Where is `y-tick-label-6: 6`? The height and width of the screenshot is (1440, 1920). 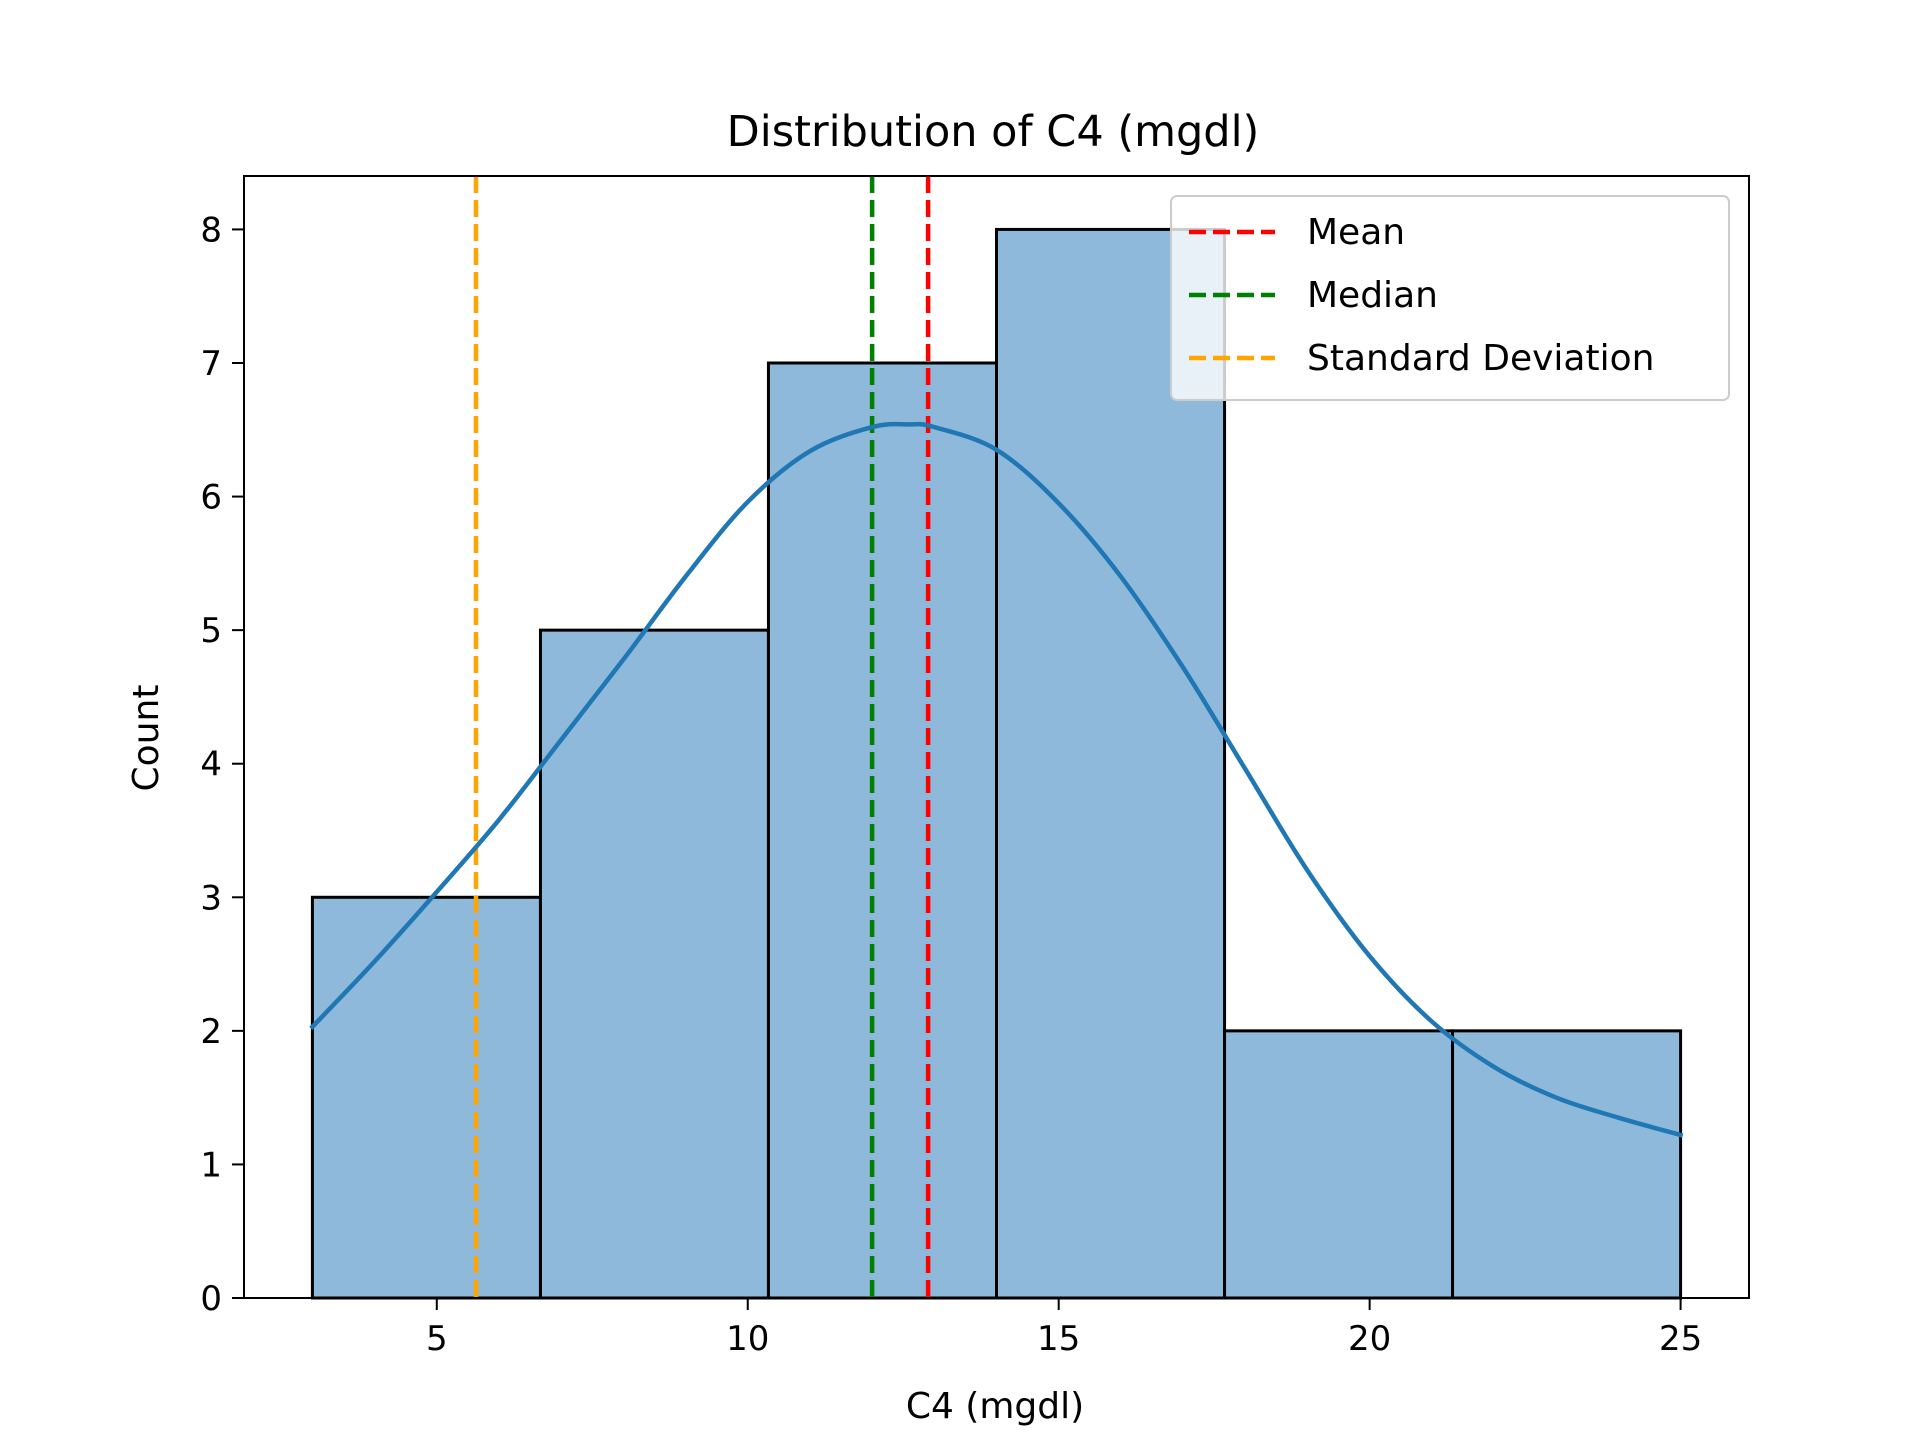 y-tick-label-6: 6 is located at coordinates (211, 498).